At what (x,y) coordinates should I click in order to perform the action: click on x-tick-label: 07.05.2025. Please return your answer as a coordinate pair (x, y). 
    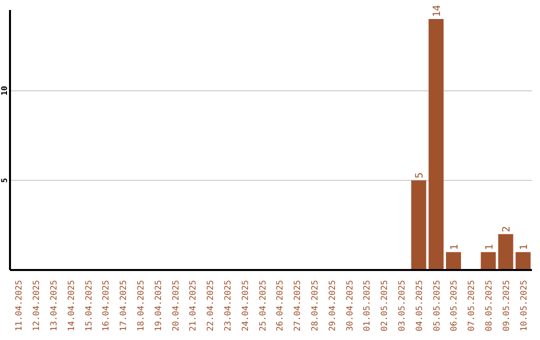
    Looking at the image, I should click on (472, 306).